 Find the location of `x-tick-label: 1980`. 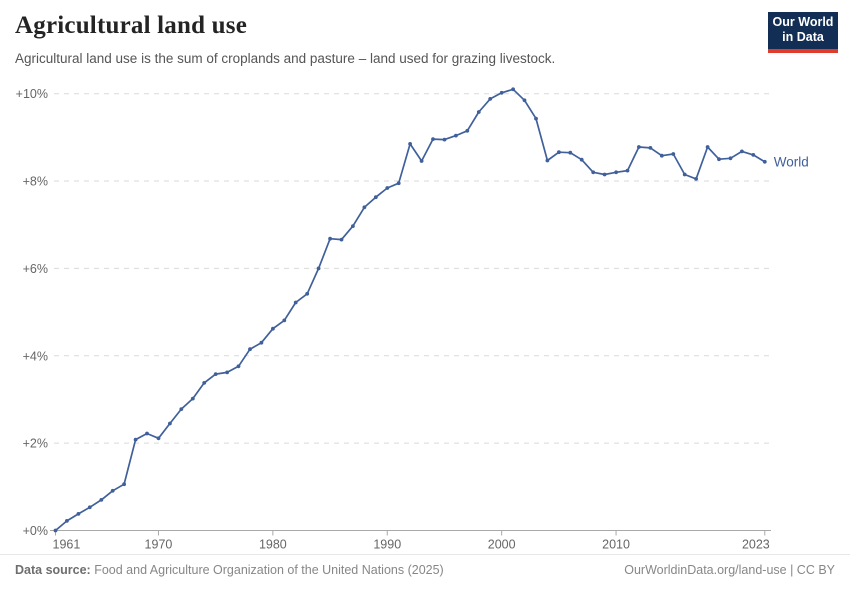

x-tick-label: 1980 is located at coordinates (273, 545).